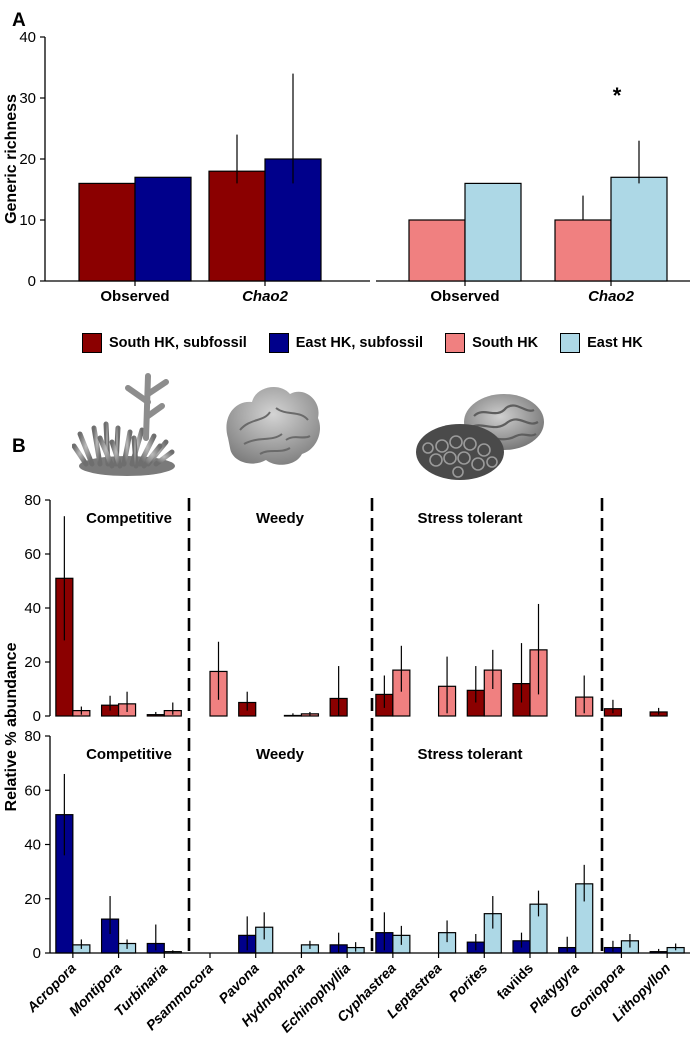 Image resolution: width=700 pixels, height=1042 pixels. I want to click on legend-swatch-south-modern, so click(455, 343).